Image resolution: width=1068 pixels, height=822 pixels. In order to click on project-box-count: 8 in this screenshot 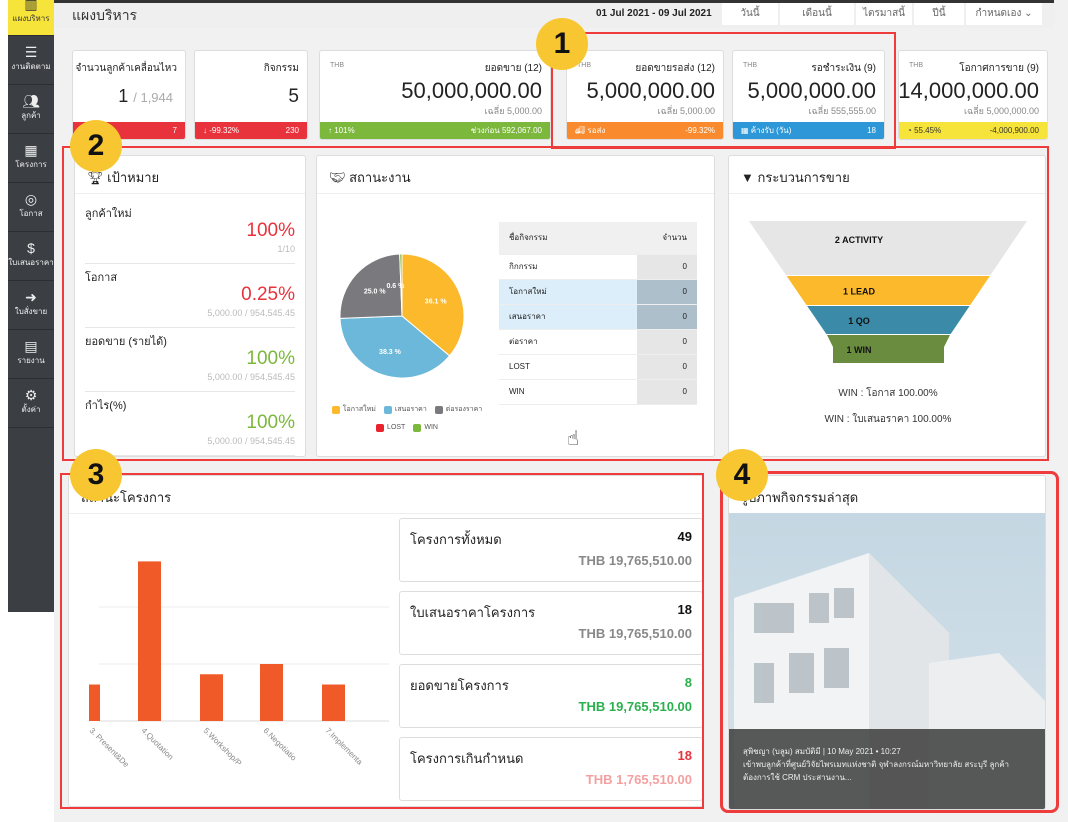, I will do `click(688, 682)`.